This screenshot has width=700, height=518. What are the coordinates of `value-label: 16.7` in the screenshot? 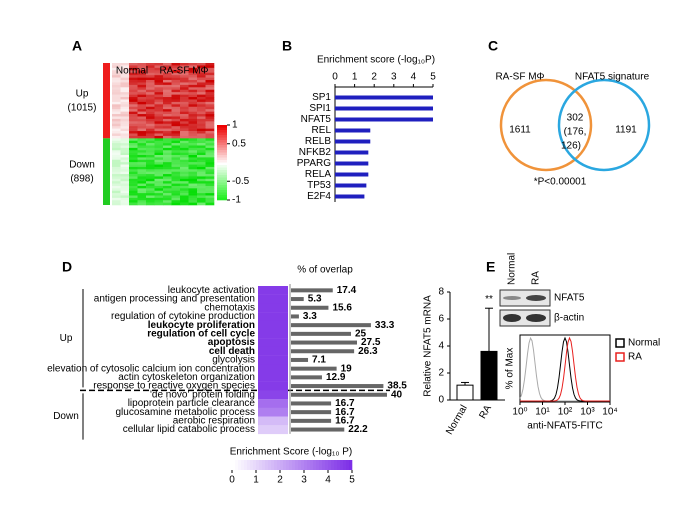 It's located at (345, 412).